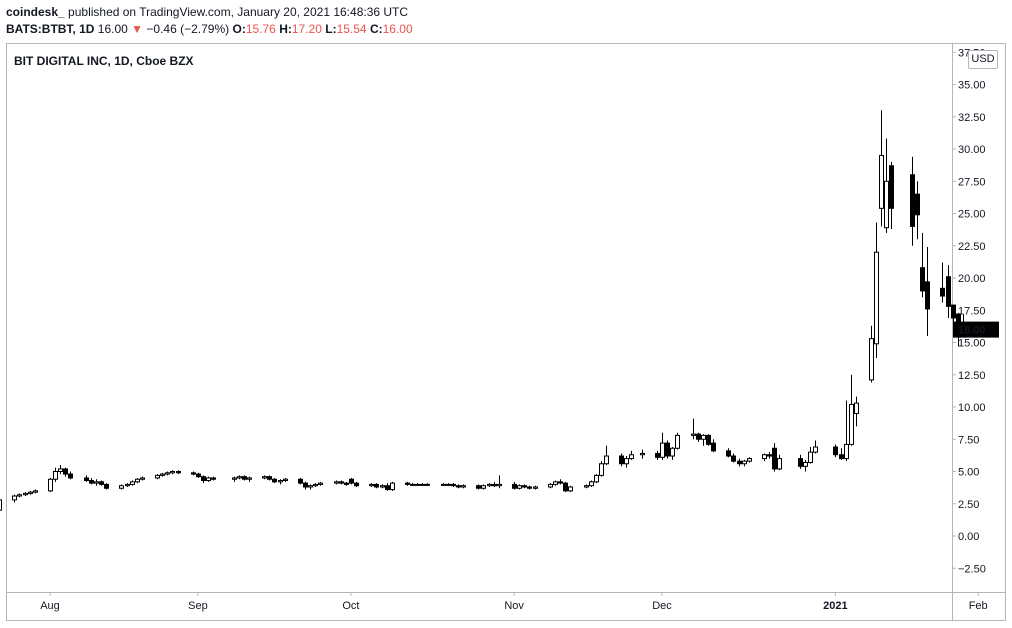  I want to click on time-scale: Aug Sep Oct Nov Dec 2021 Feb, so click(514, 602).